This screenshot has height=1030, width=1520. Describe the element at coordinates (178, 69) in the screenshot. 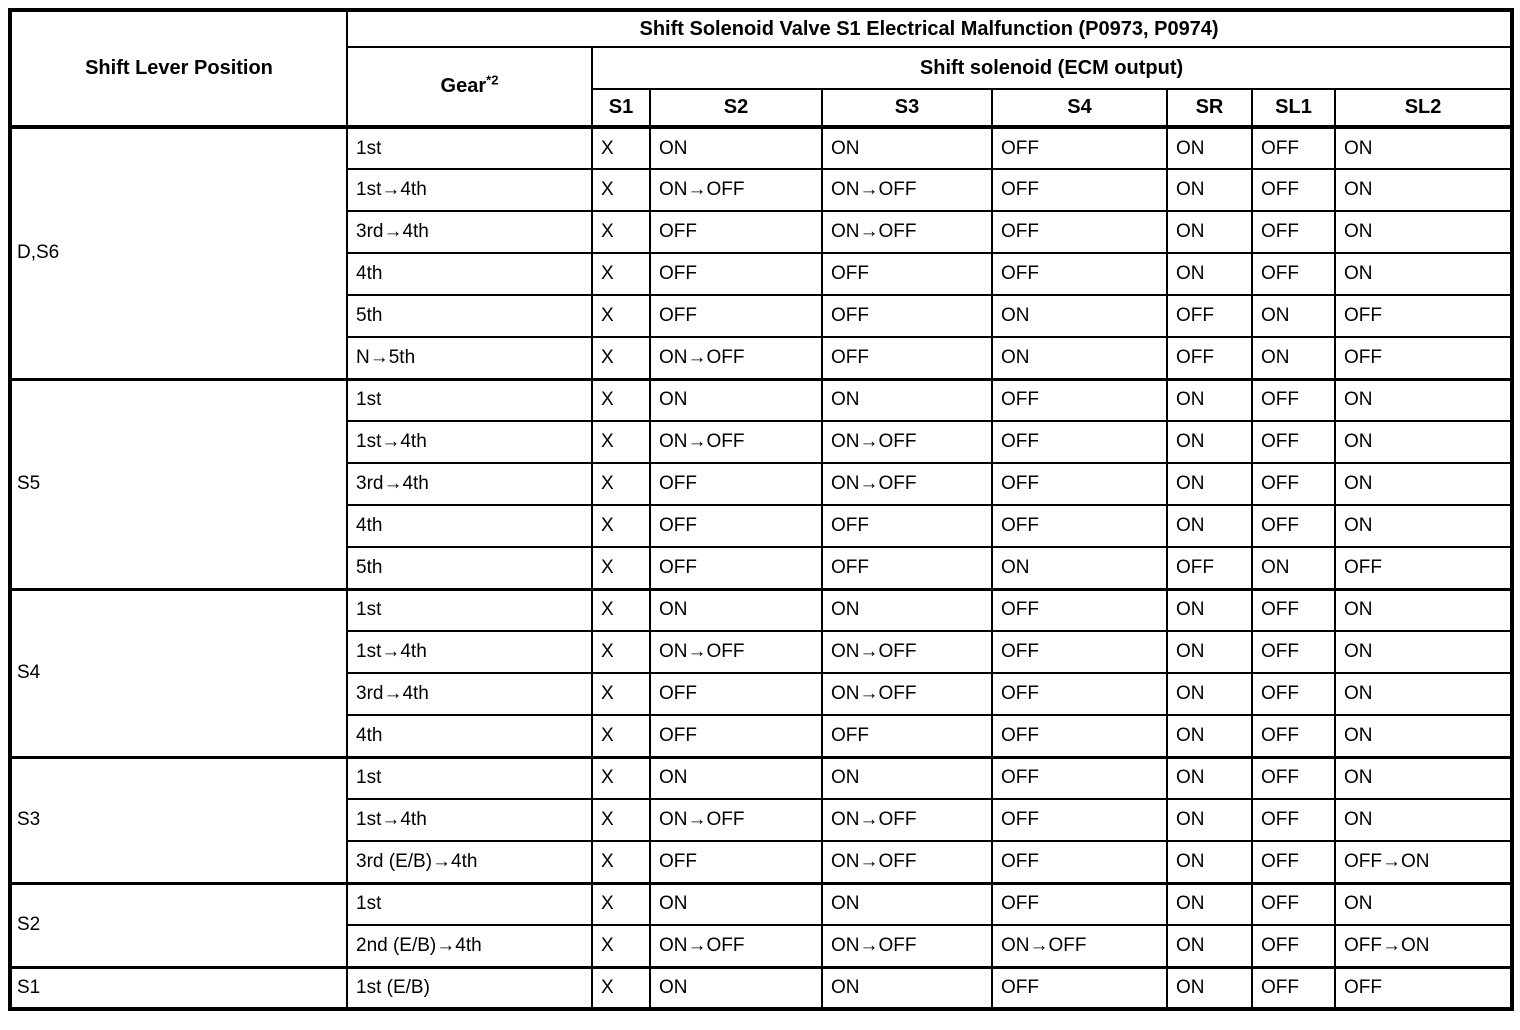

I see `shift-lever-position-header: Shift Lever Position` at that location.